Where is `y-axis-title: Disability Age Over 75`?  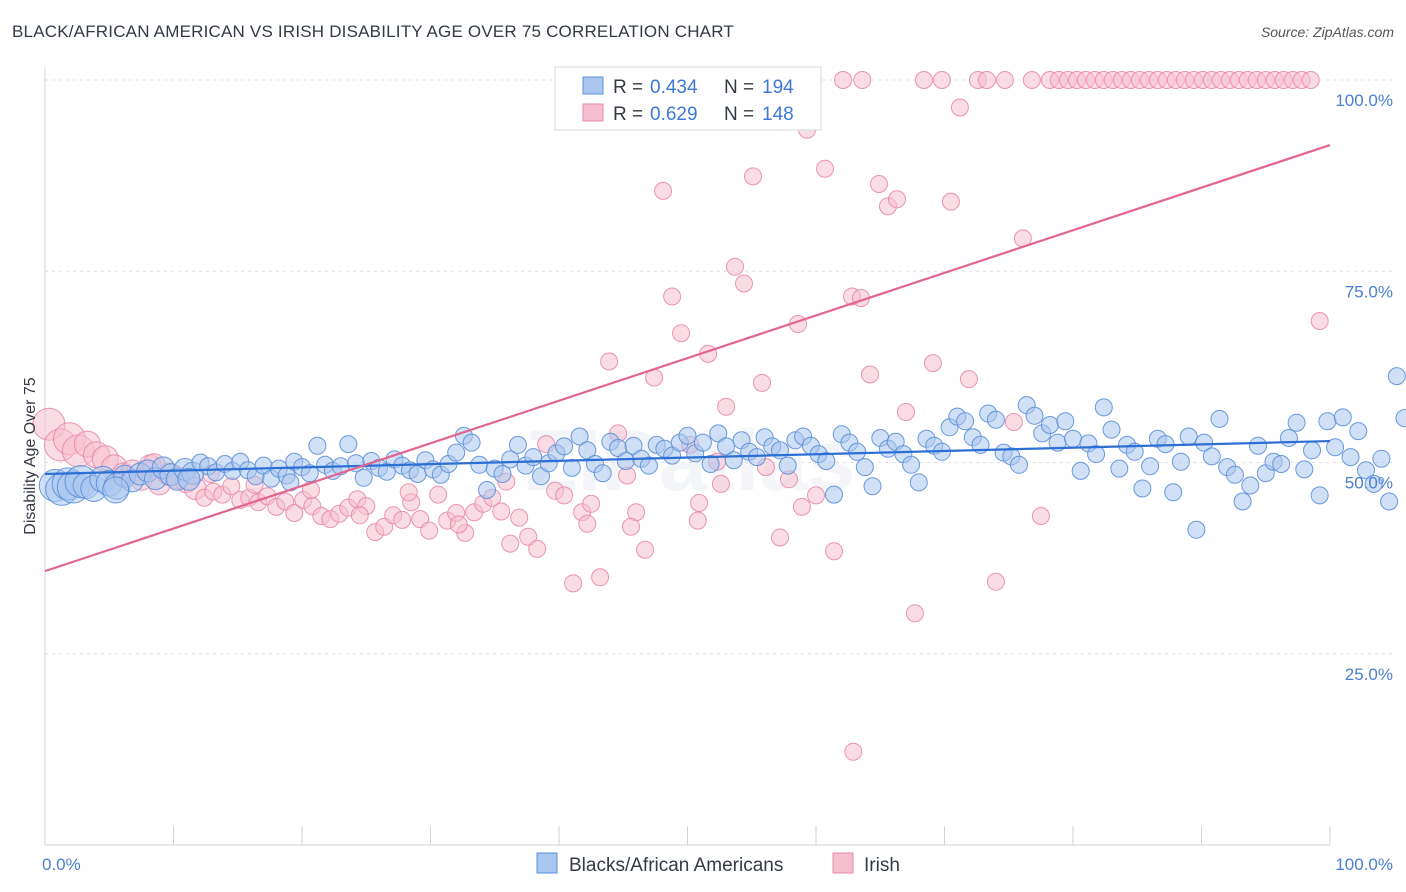
y-axis-title: Disability Age Over 75 is located at coordinates (30, 456).